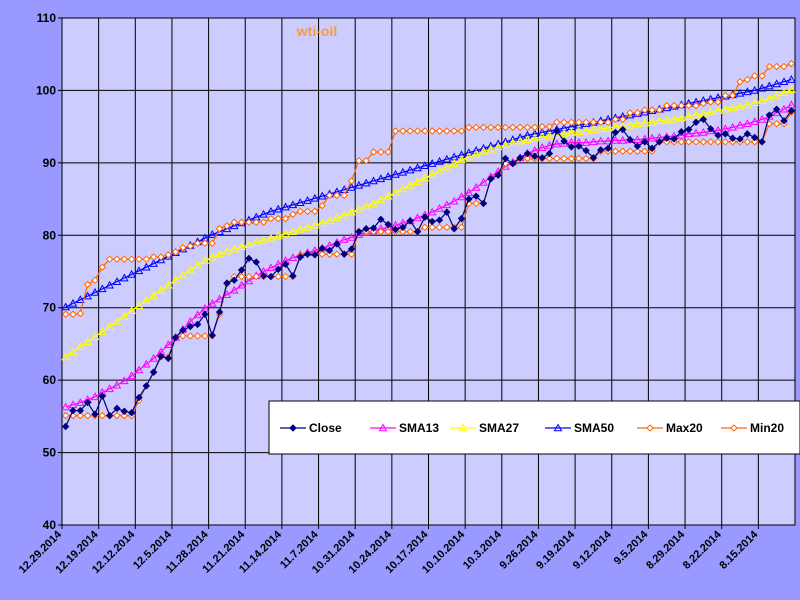 The image size is (800, 600). I want to click on legend-marker-sma50, so click(558, 427).